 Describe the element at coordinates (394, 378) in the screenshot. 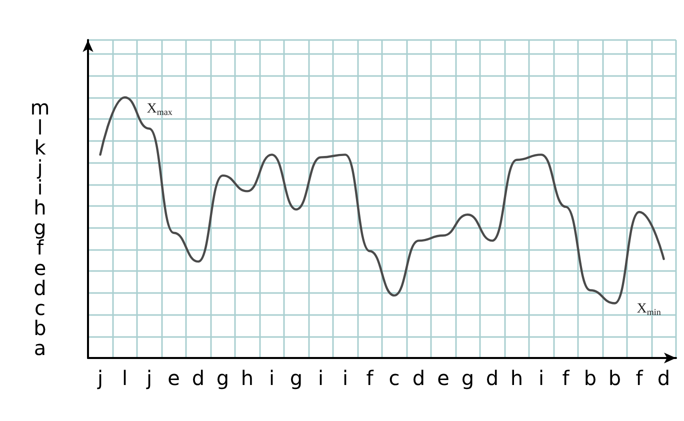

I see `x-tick-label: c` at that location.